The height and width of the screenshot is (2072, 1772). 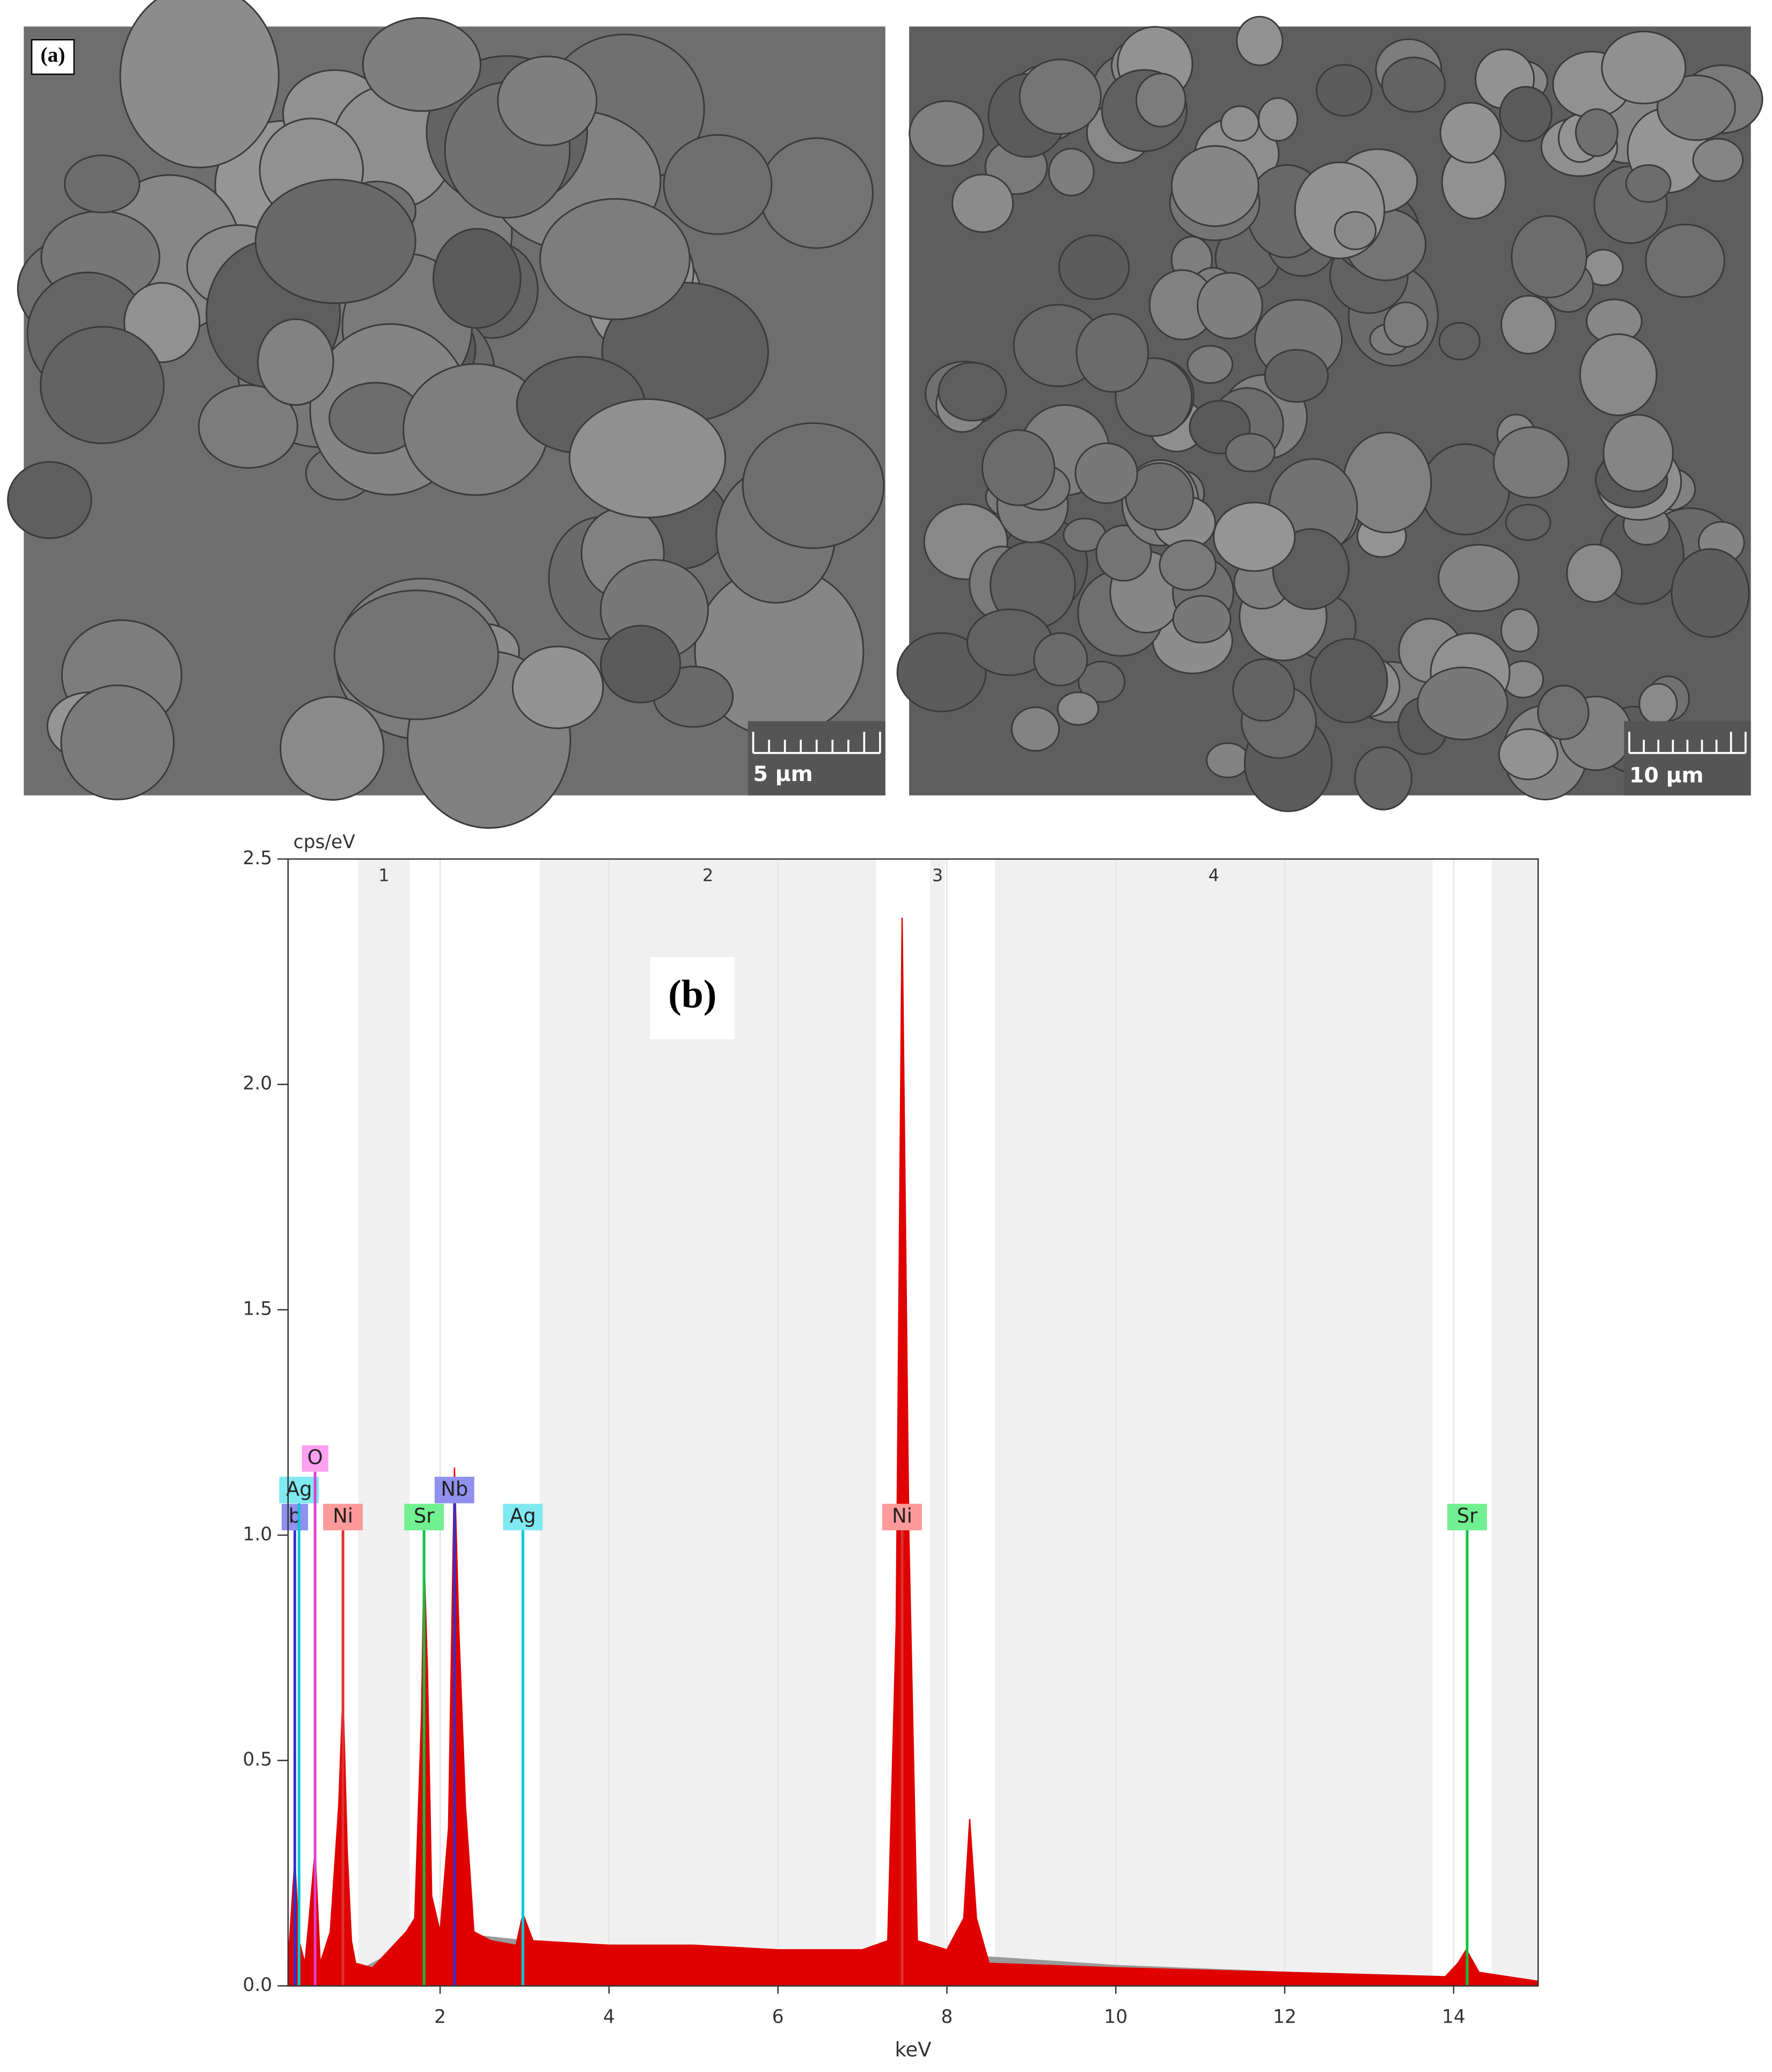 I want to click on region-label: 3, so click(x=937, y=875).